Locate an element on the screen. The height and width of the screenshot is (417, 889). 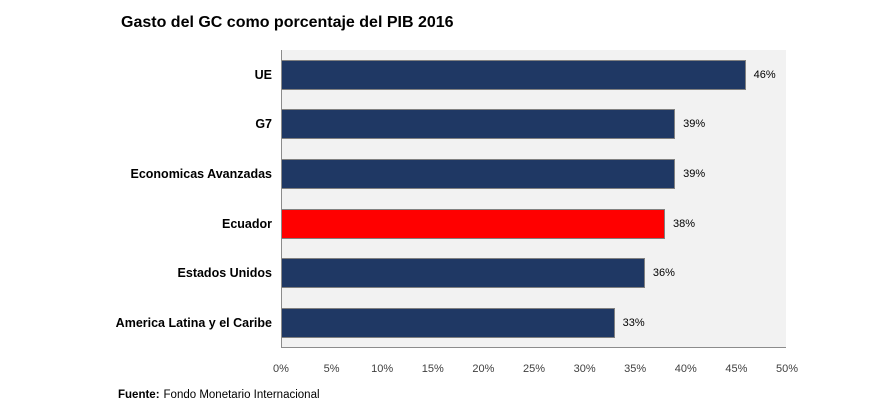
bar-value-label: 38% is located at coordinates (684, 223).